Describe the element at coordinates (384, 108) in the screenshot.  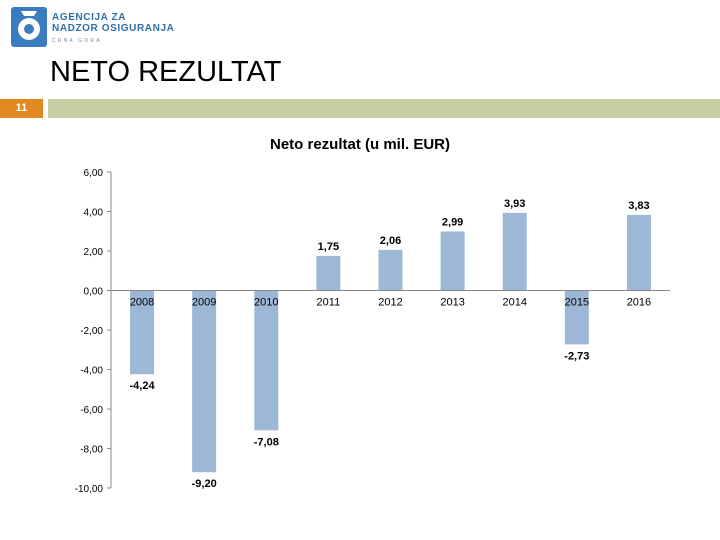
I see `header-band` at that location.